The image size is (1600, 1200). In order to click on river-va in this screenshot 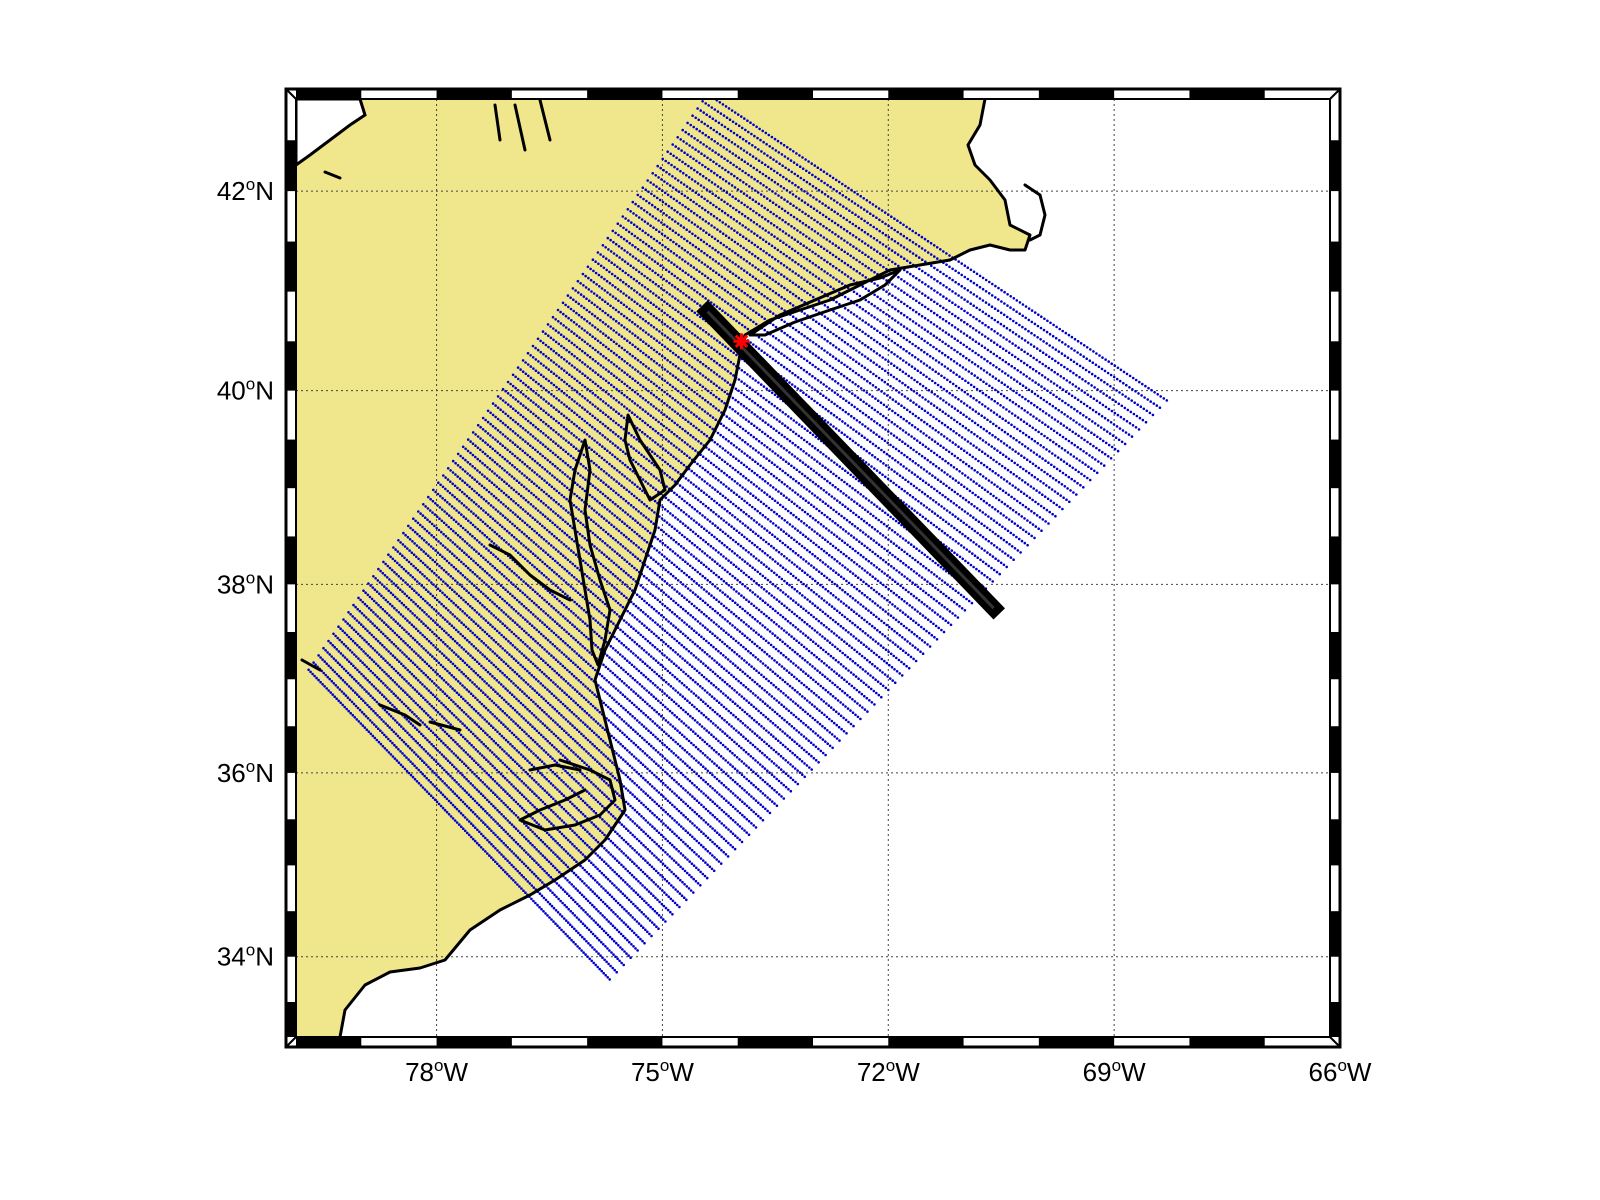, I will do `click(311, 665)`.